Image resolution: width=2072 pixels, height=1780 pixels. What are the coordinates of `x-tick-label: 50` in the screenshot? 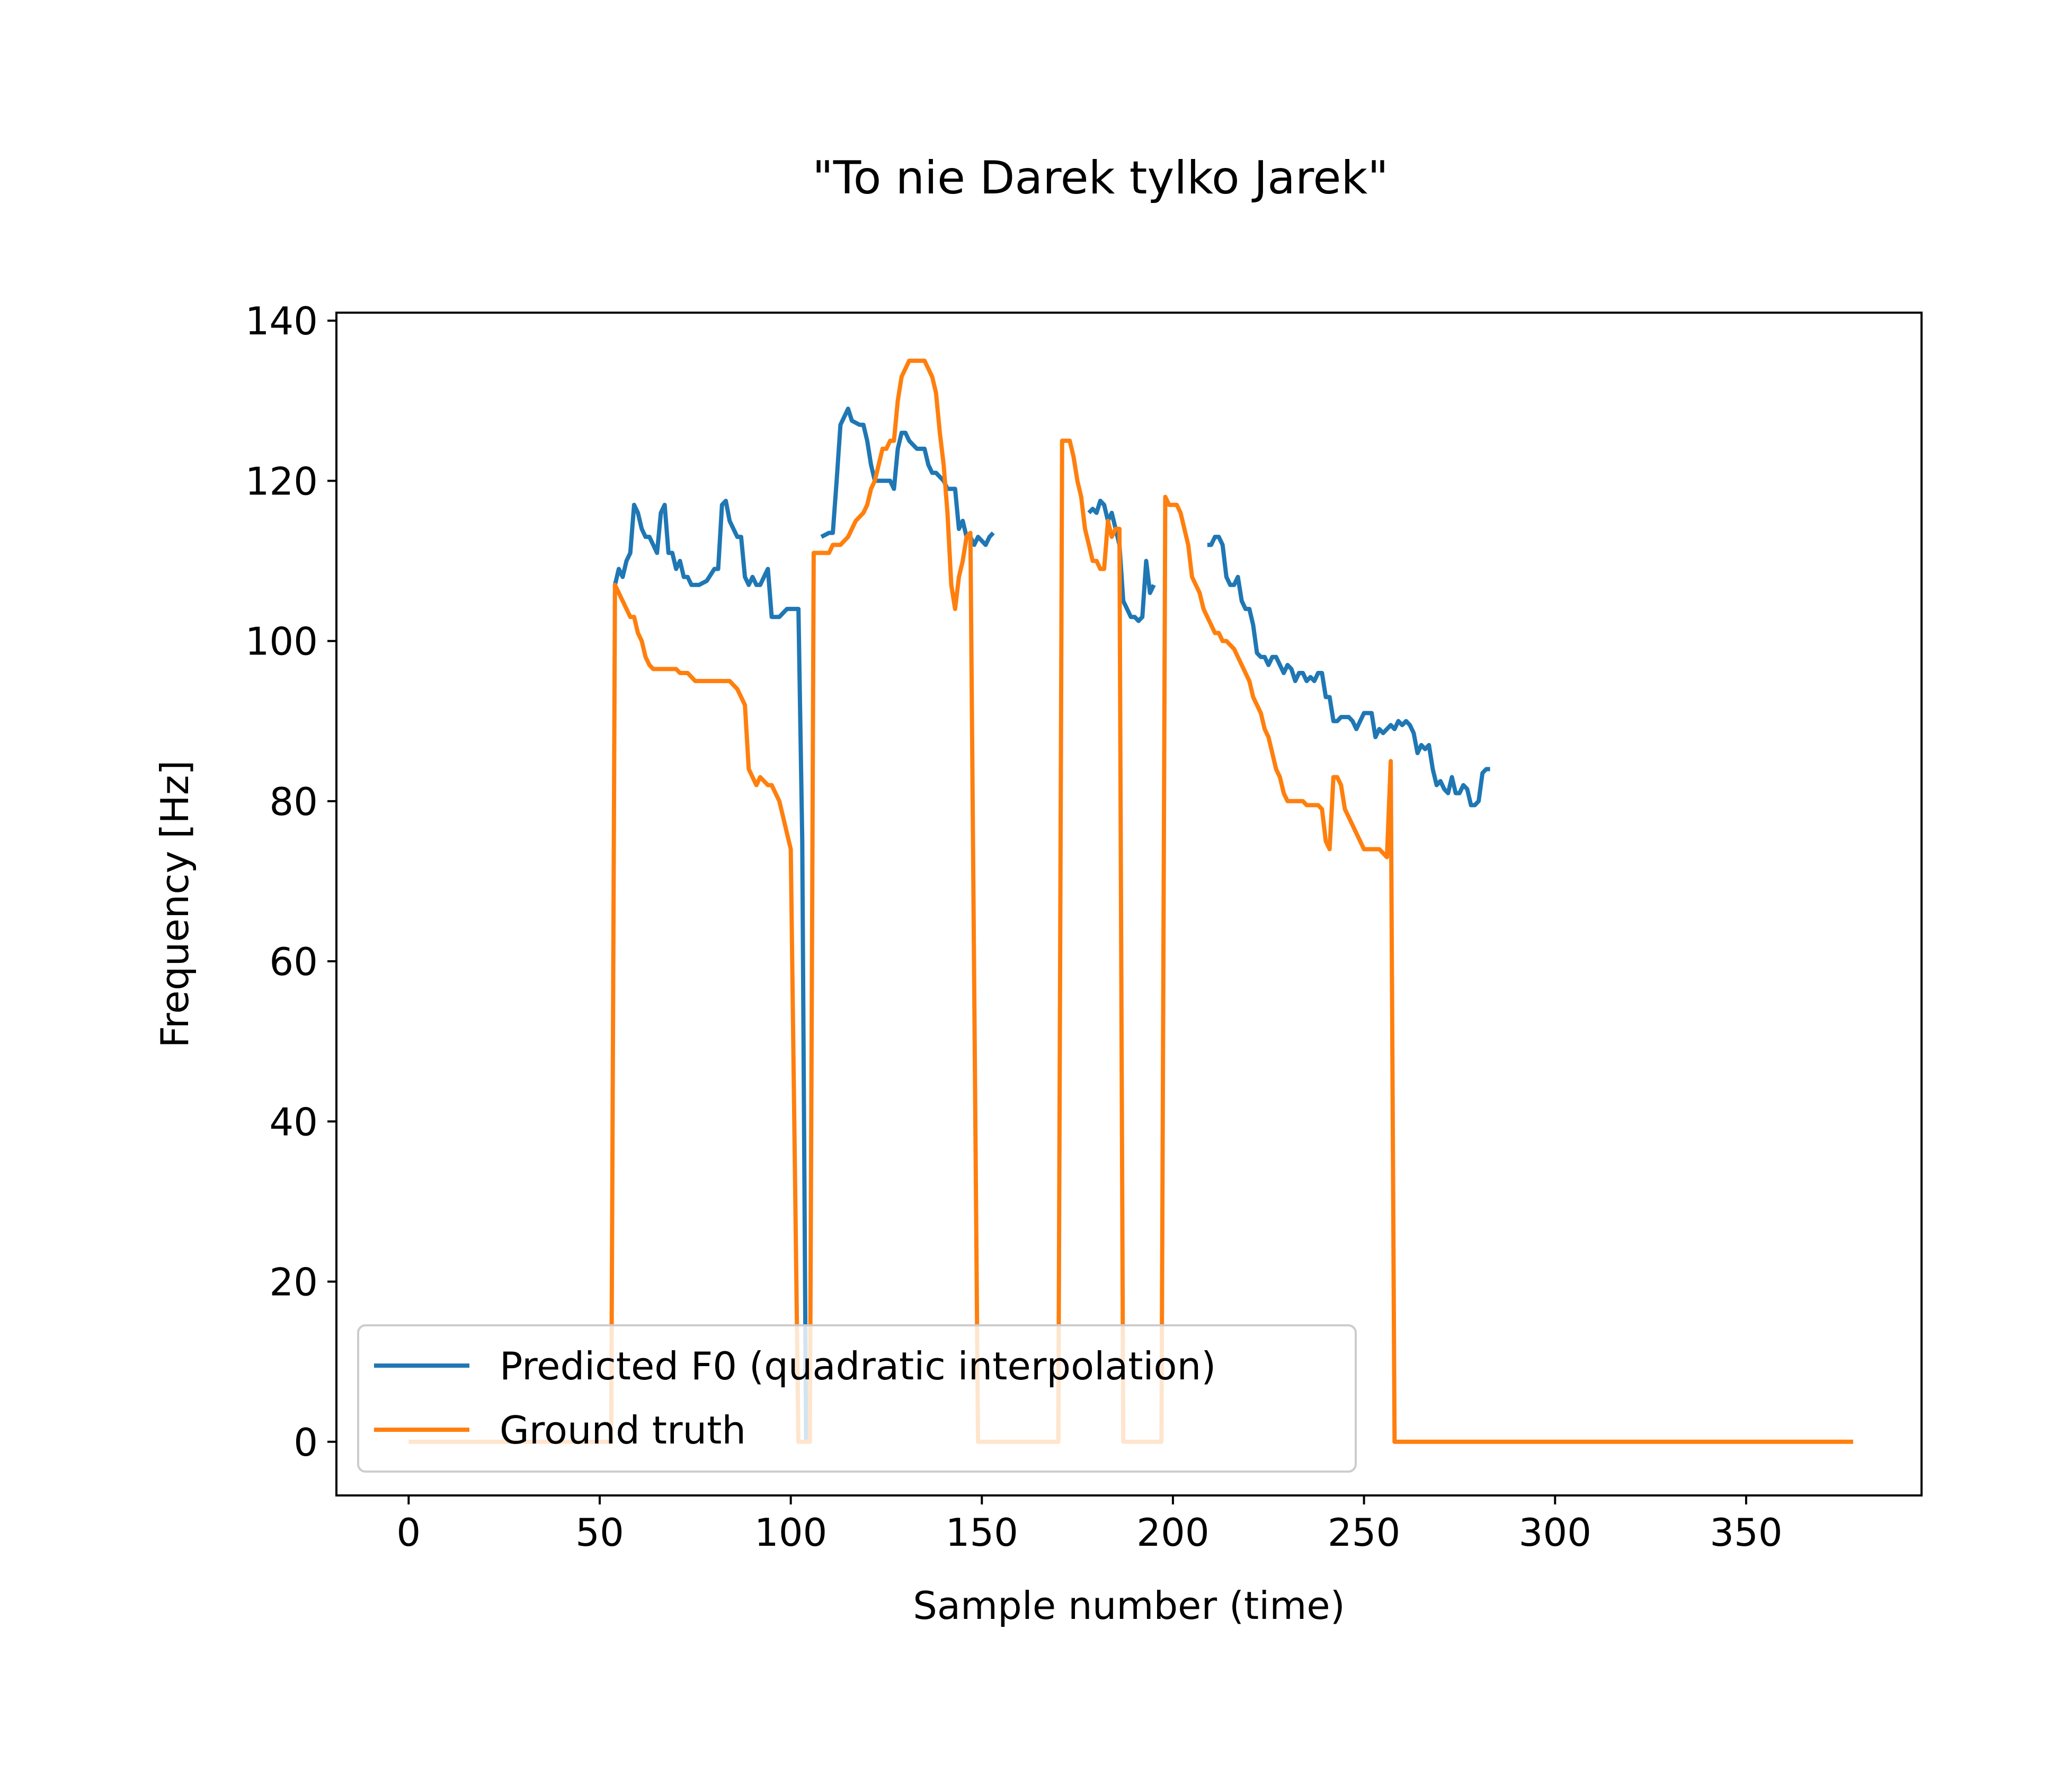 It's located at (599, 1532).